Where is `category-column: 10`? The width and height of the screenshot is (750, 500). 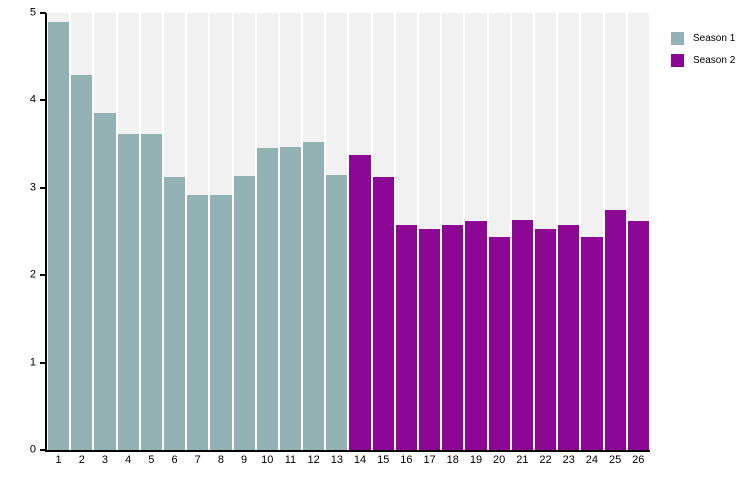
category-column: 10 is located at coordinates (267, 239).